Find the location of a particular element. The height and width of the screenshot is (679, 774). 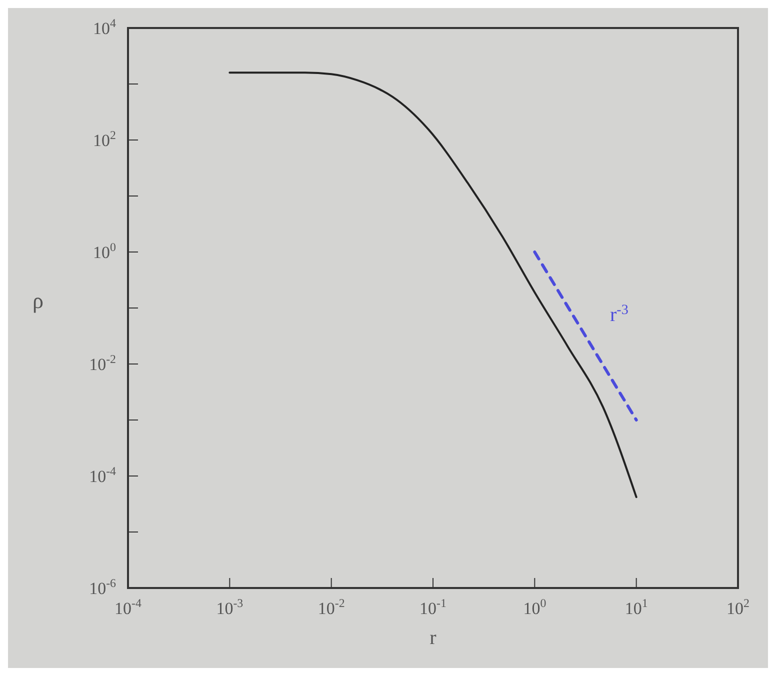

y-tick-label: 10$^{0}$ is located at coordinates (104, 251).